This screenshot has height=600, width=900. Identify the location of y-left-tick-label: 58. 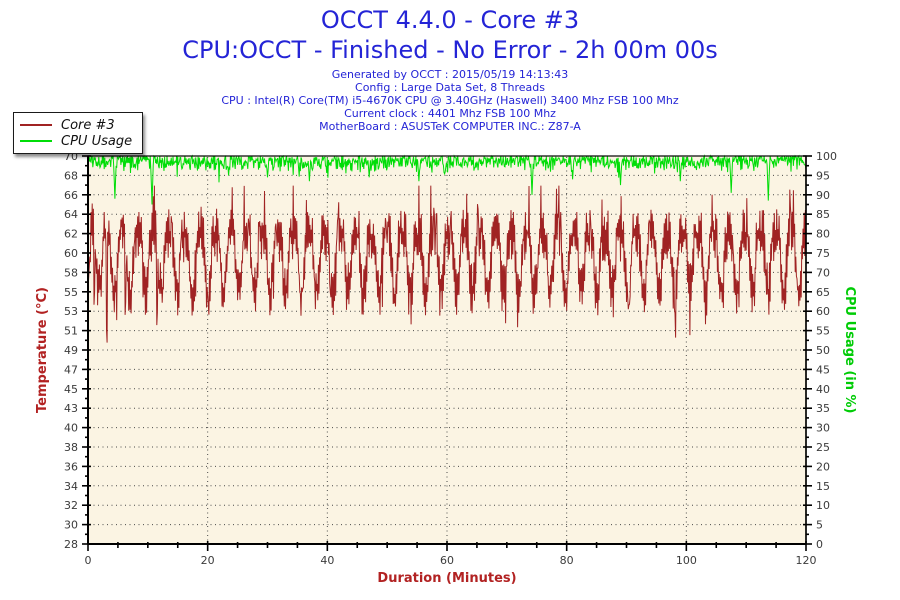
(71, 272).